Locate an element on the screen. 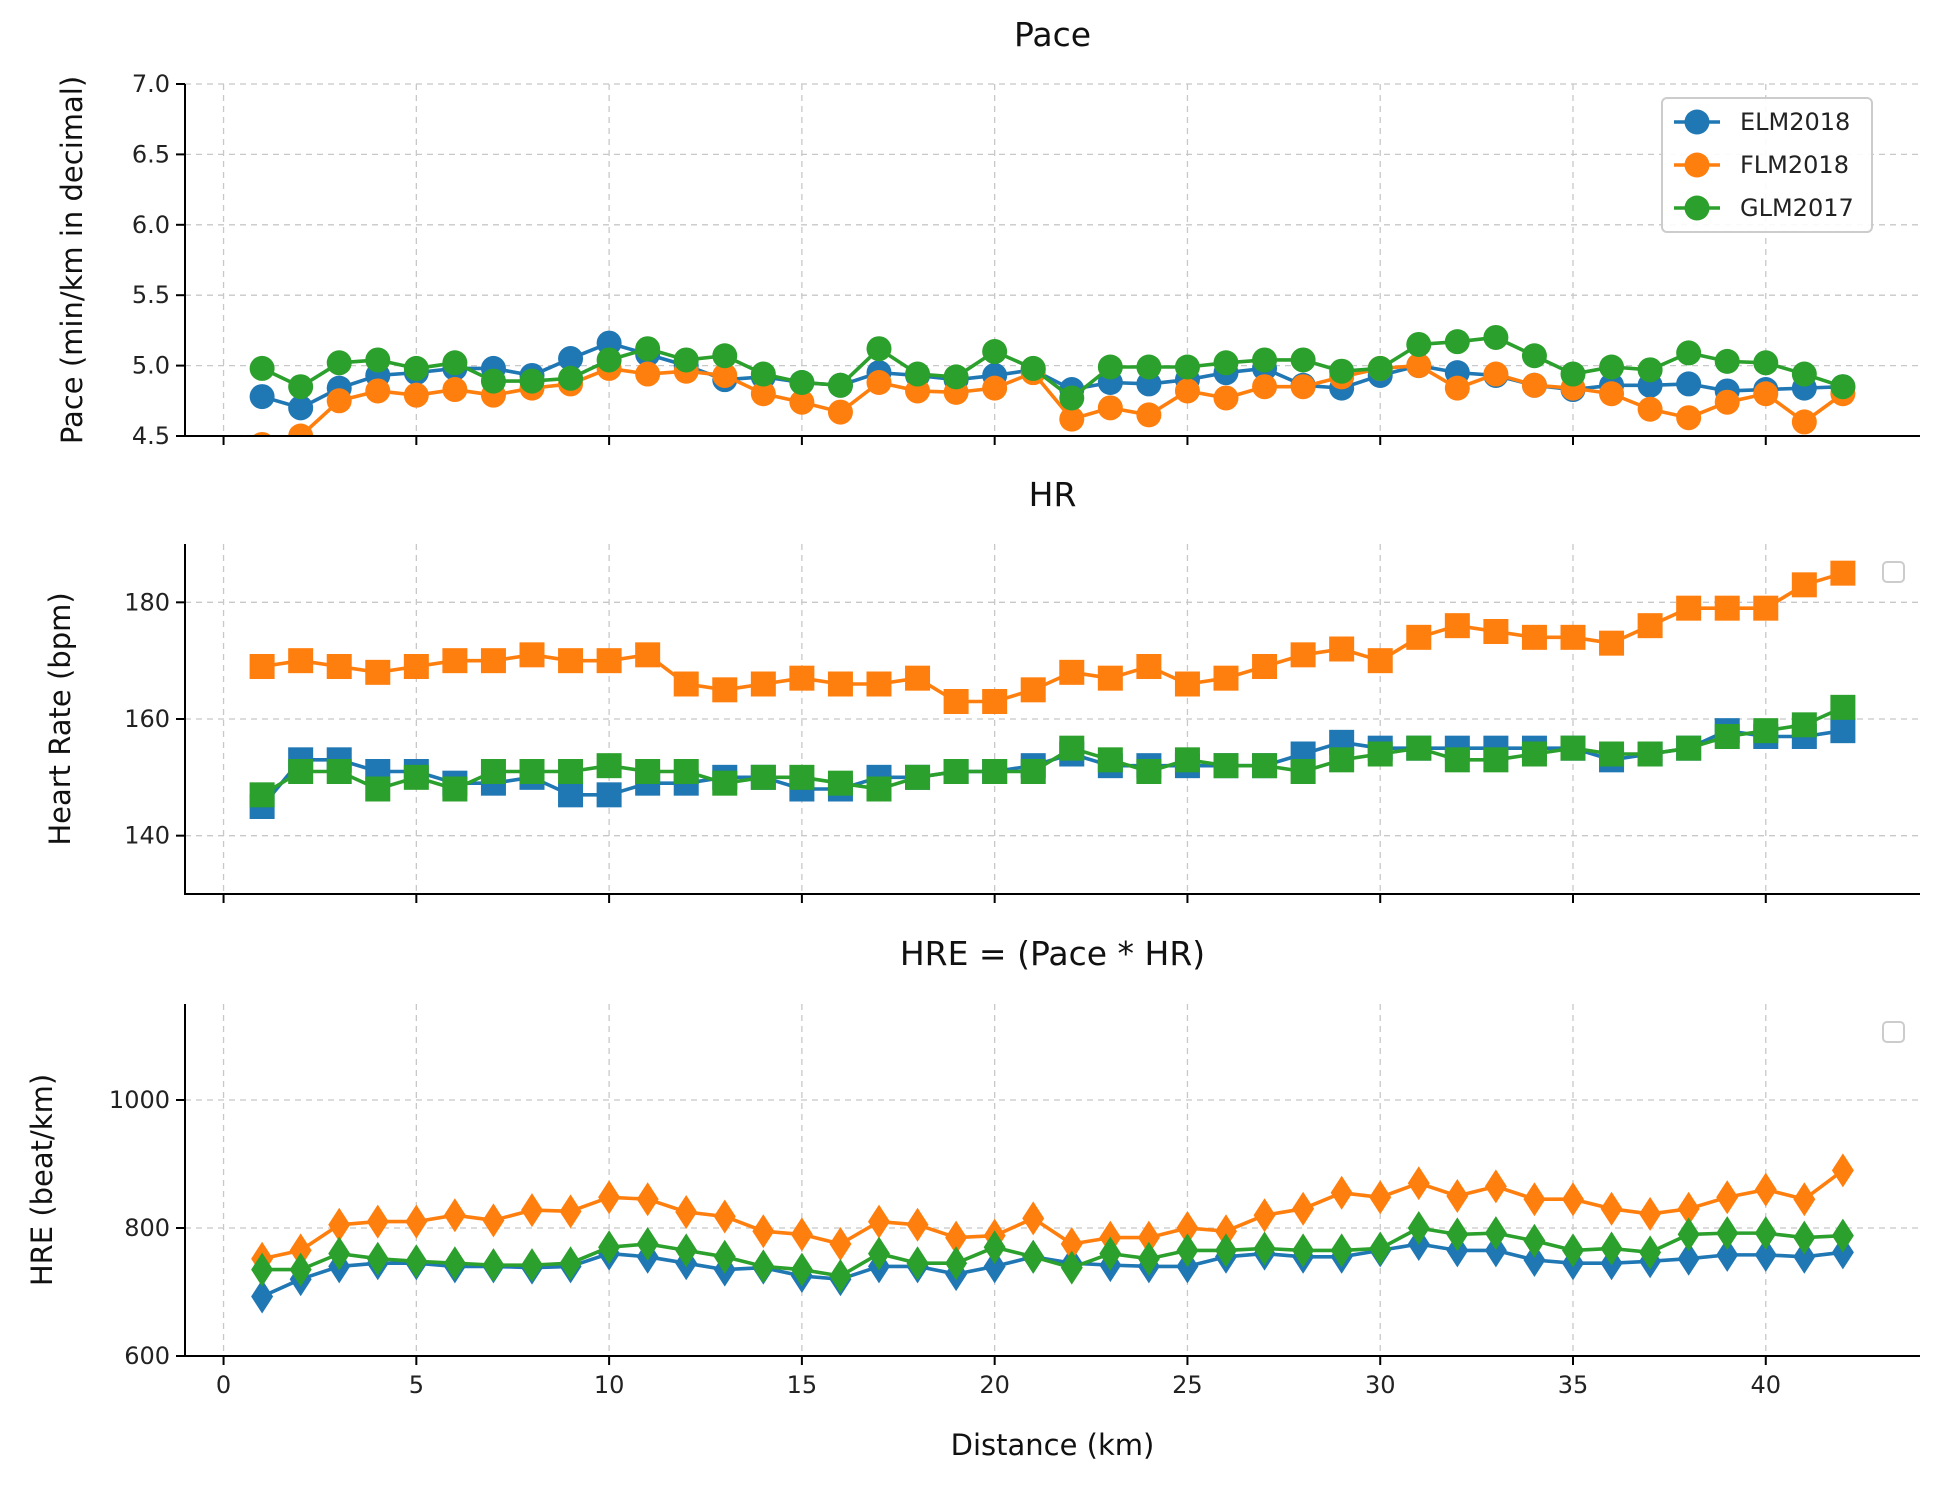 This screenshot has width=1941, height=1487. x-tick-label: 5 is located at coordinates (416, 1385).